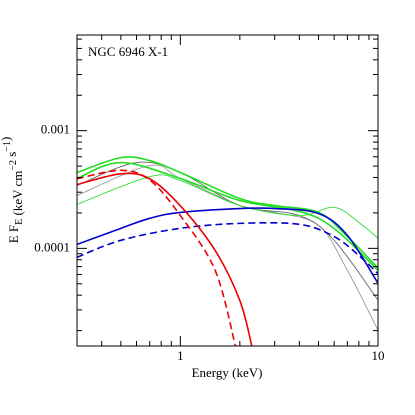  I want to click on y-axis-label-part: s, so click(11, 156).